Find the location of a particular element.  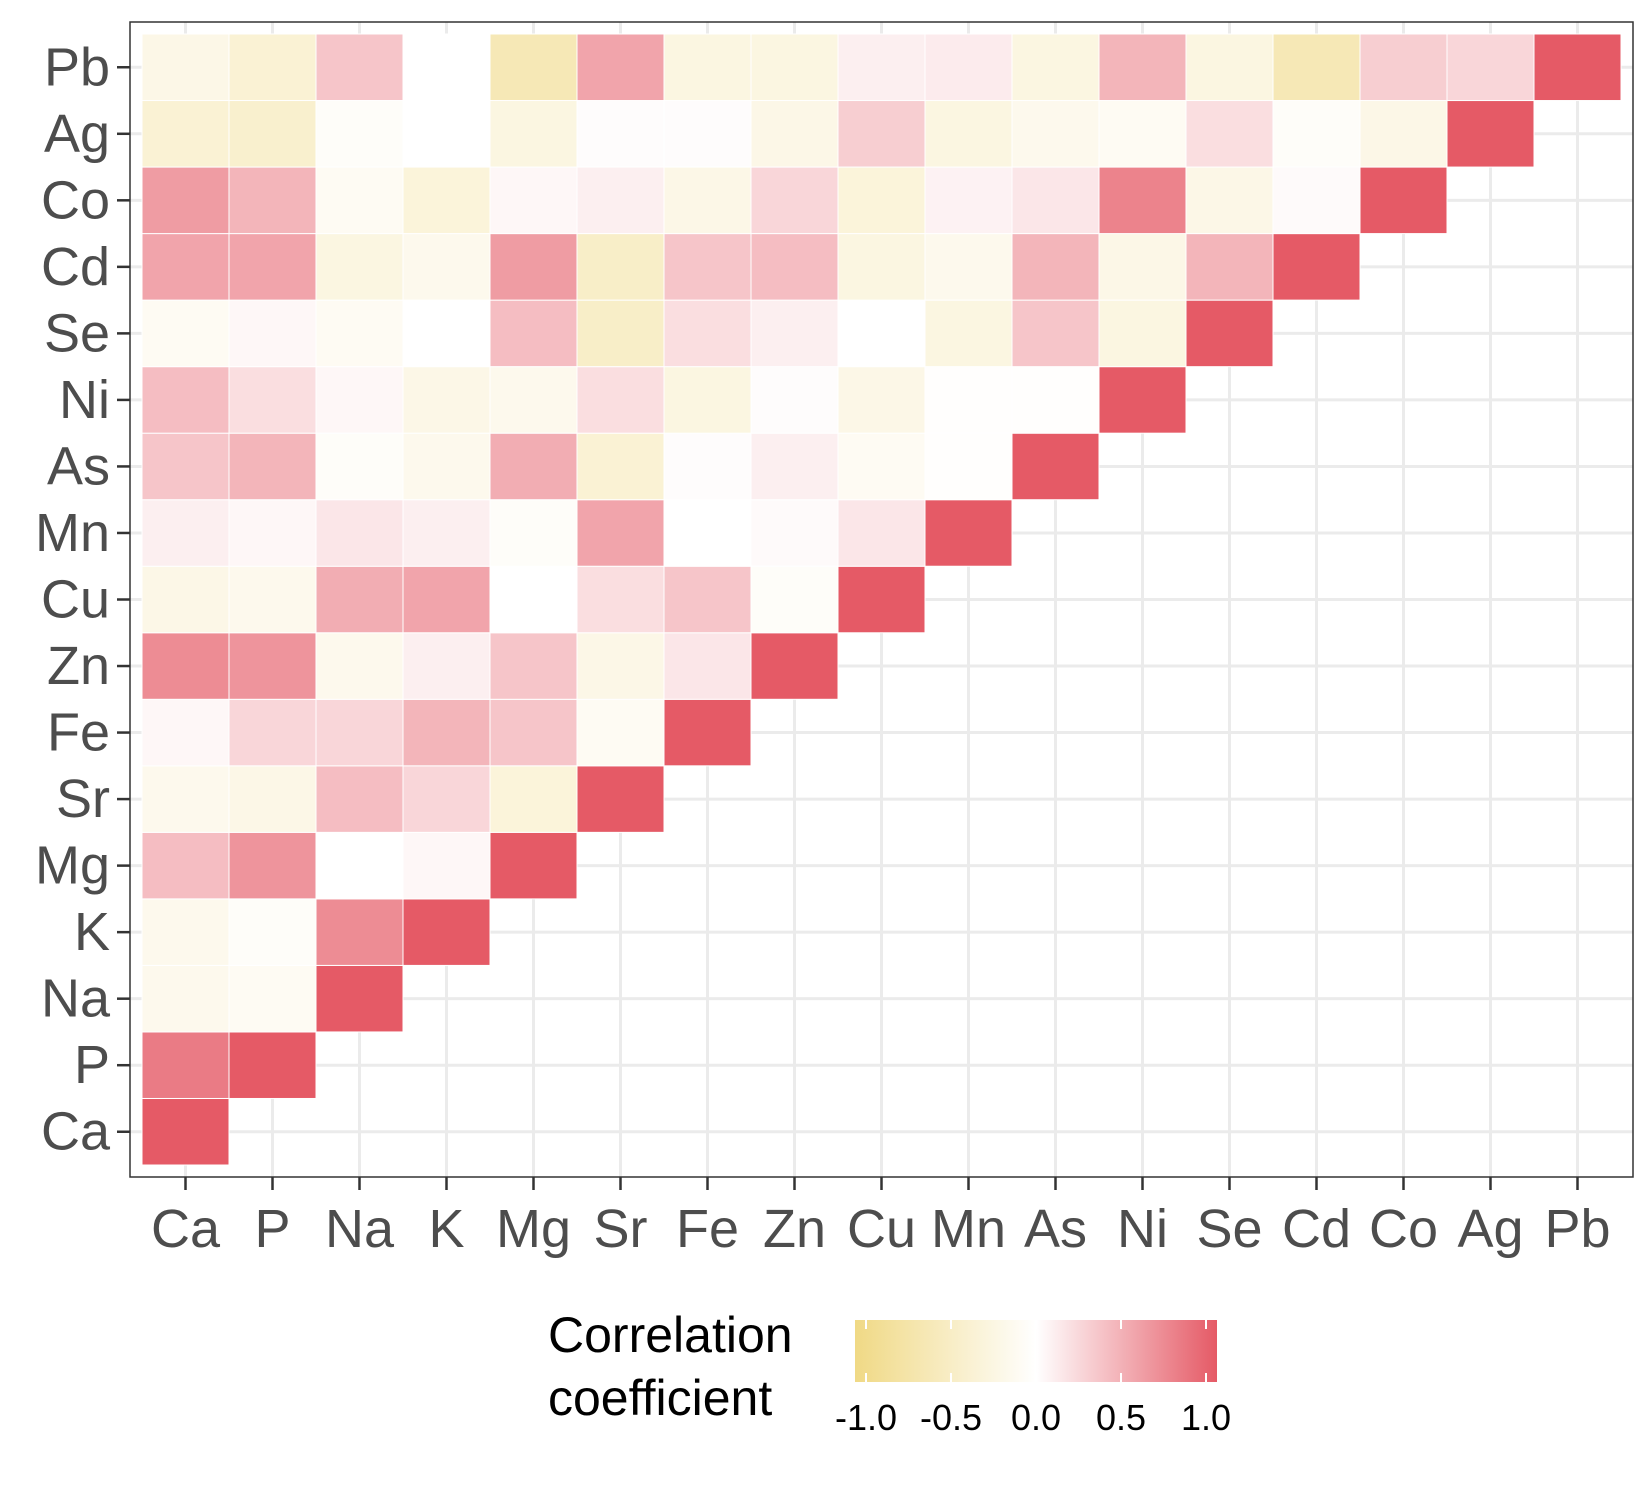

y-tick-label-ag: Ag is located at coordinates (77, 134).